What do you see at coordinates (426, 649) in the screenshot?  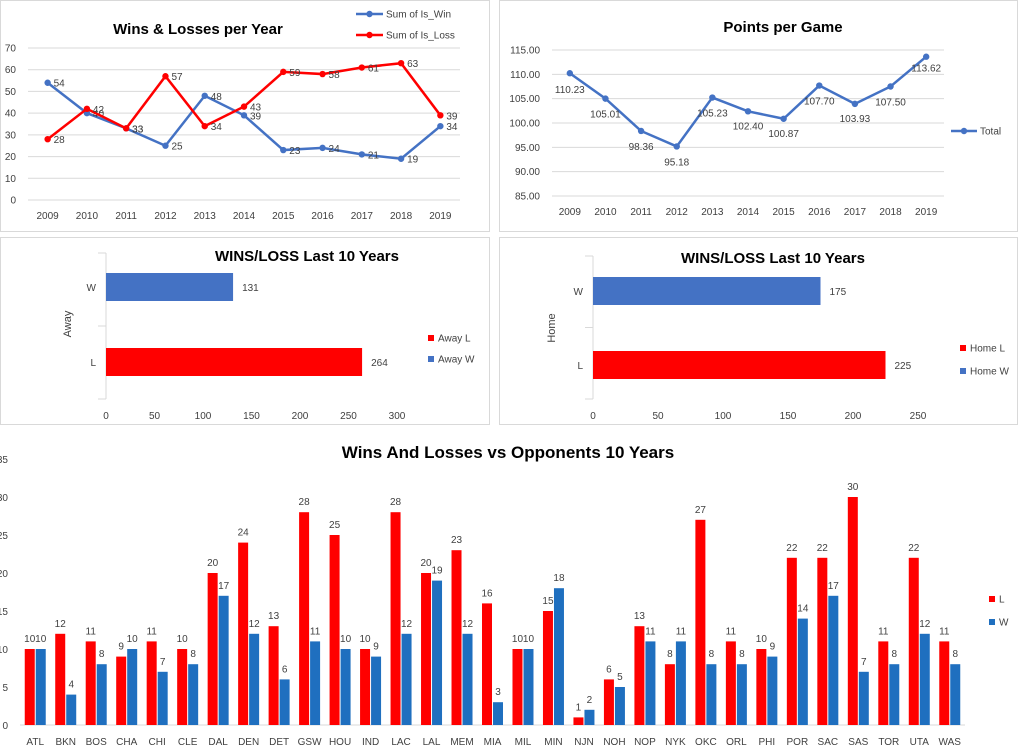 I see `chart5-bar-L-LAL` at bounding box center [426, 649].